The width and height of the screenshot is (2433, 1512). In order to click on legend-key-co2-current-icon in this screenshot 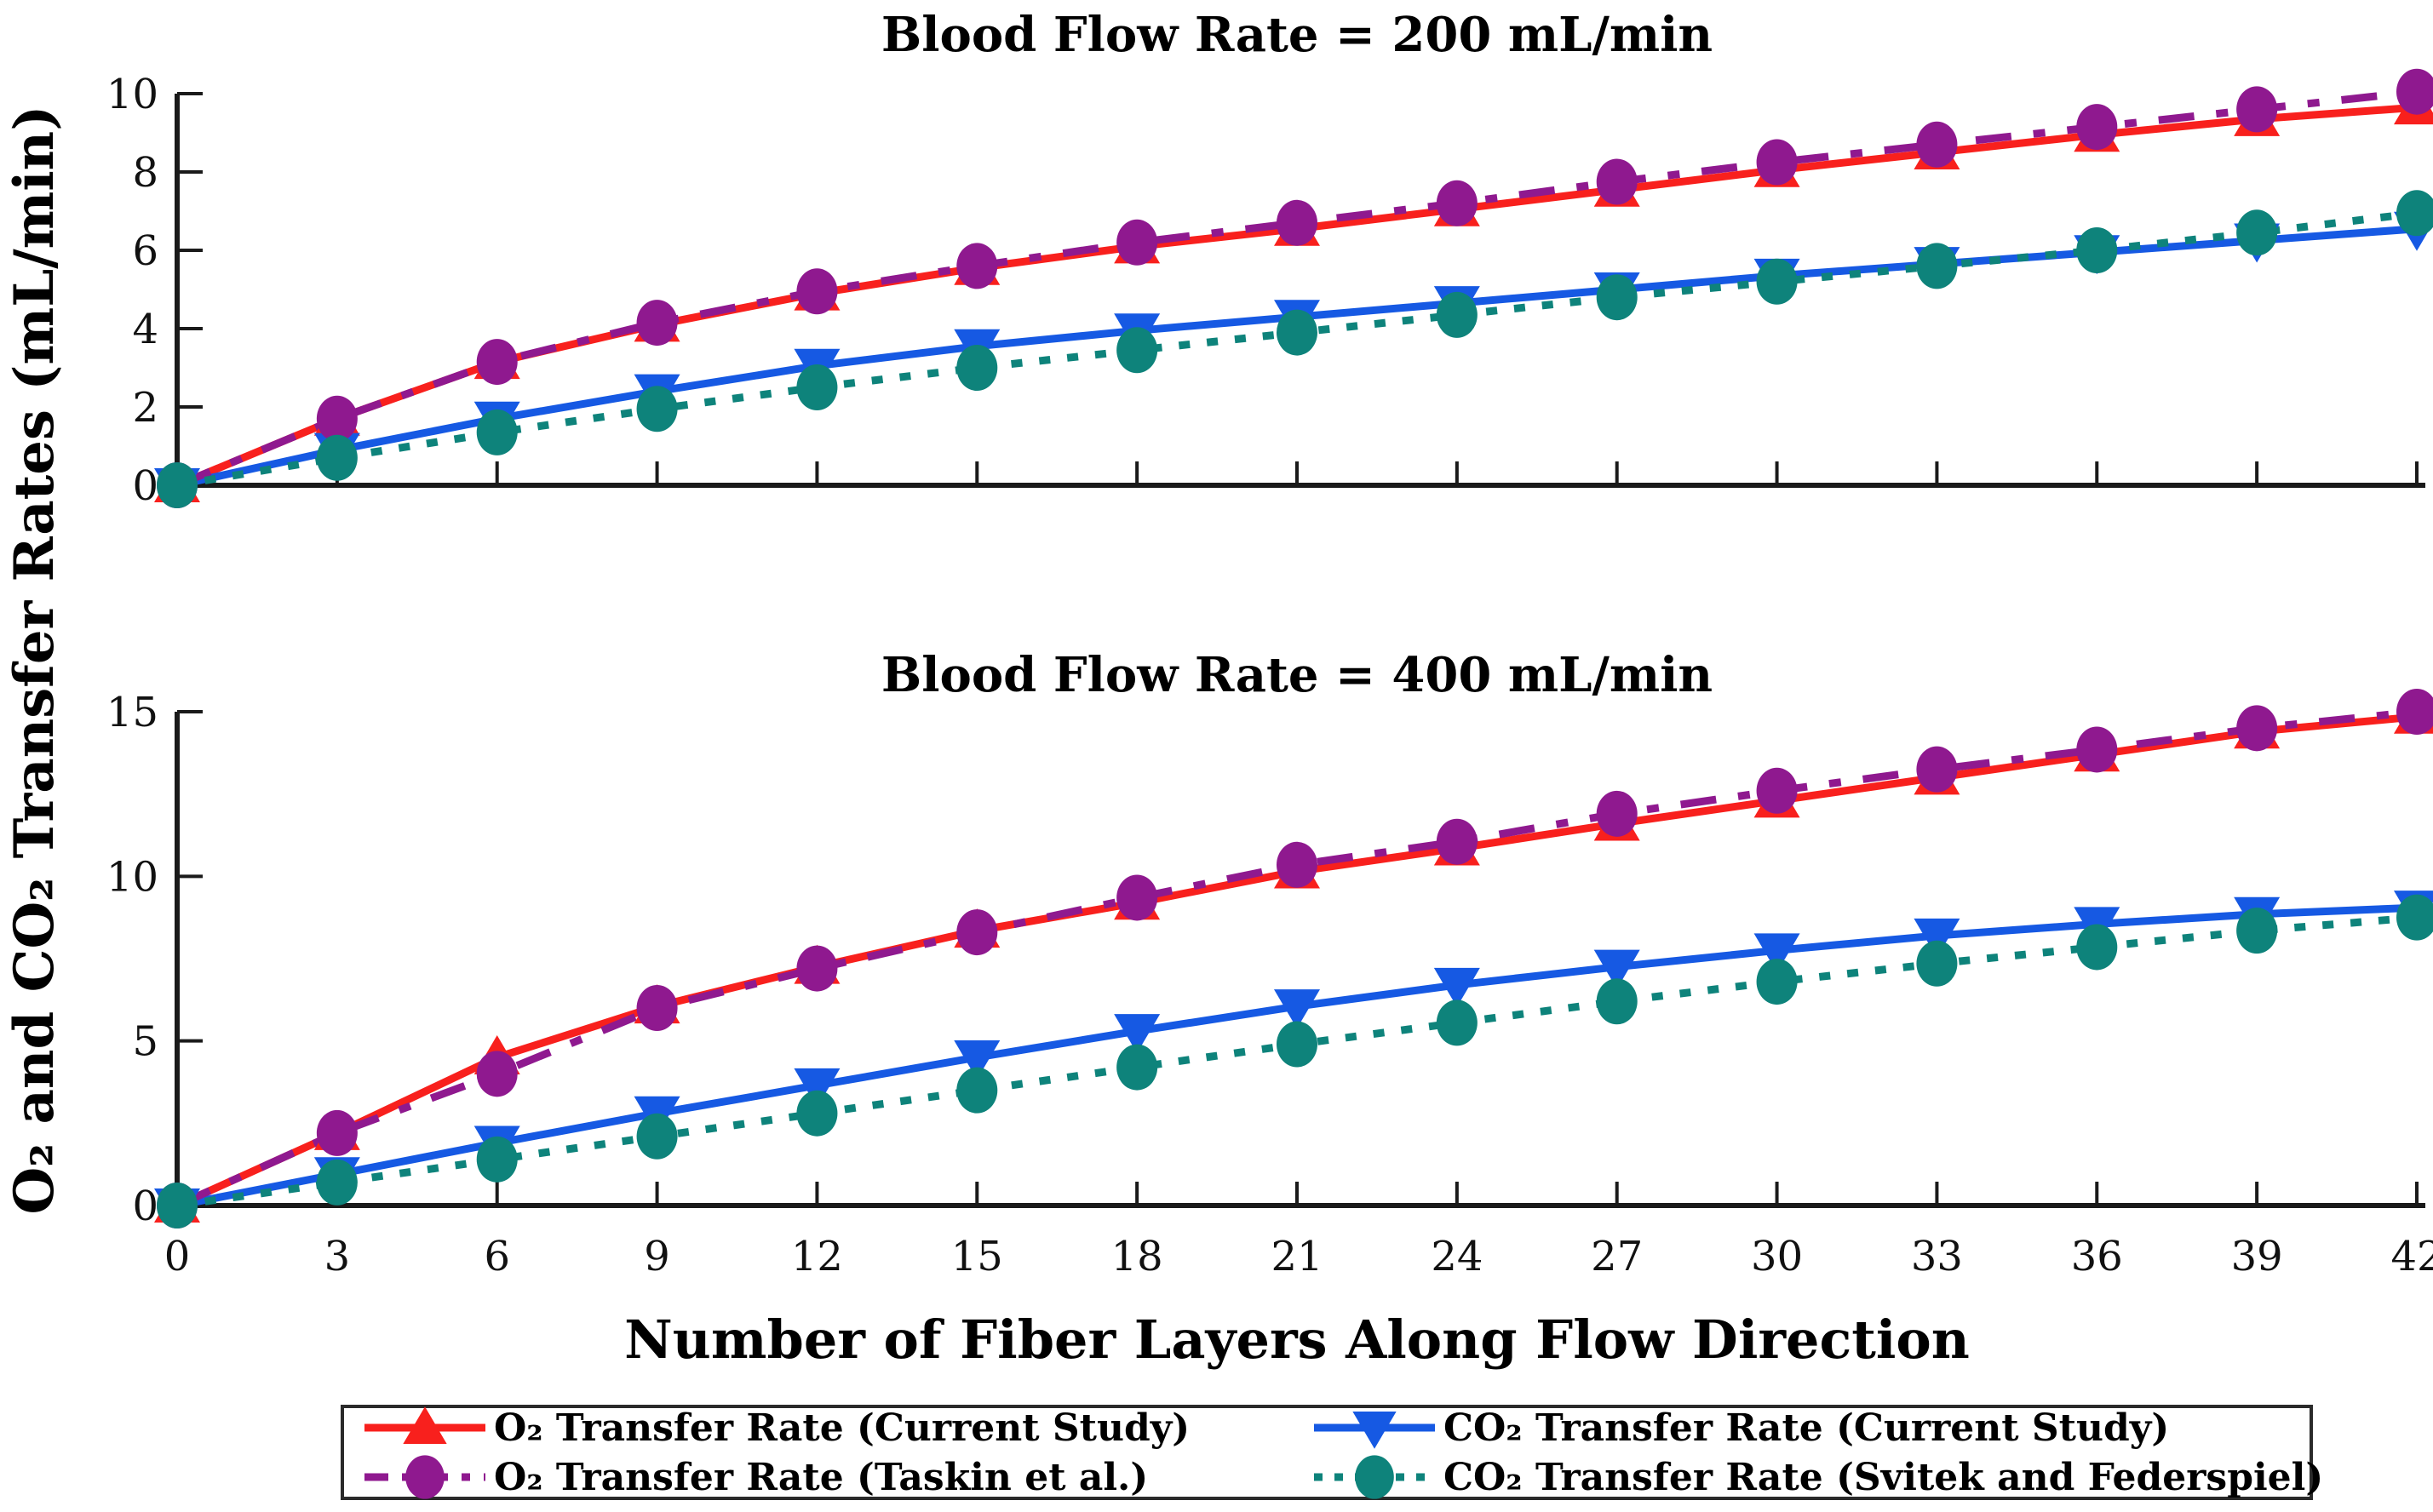, I will do `click(1374, 1428)`.